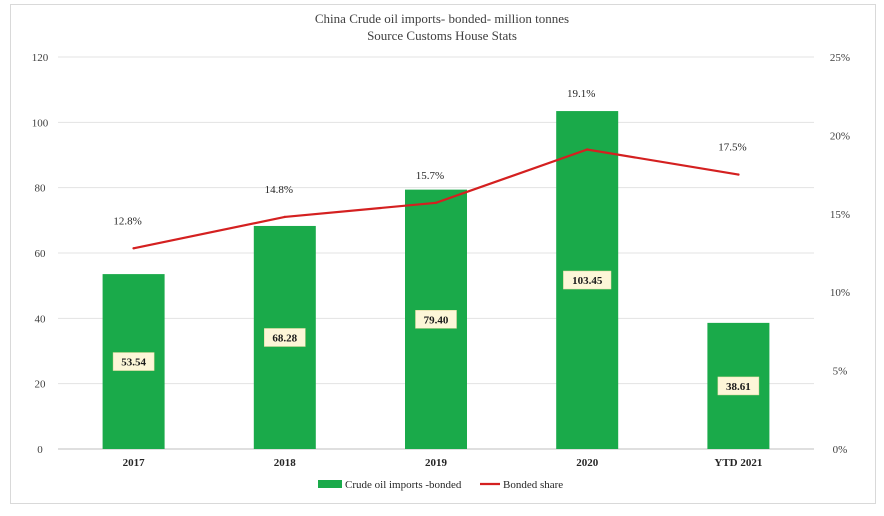 This screenshot has height=516, width=884. I want to click on x-tick-label: 2018, so click(285, 463).